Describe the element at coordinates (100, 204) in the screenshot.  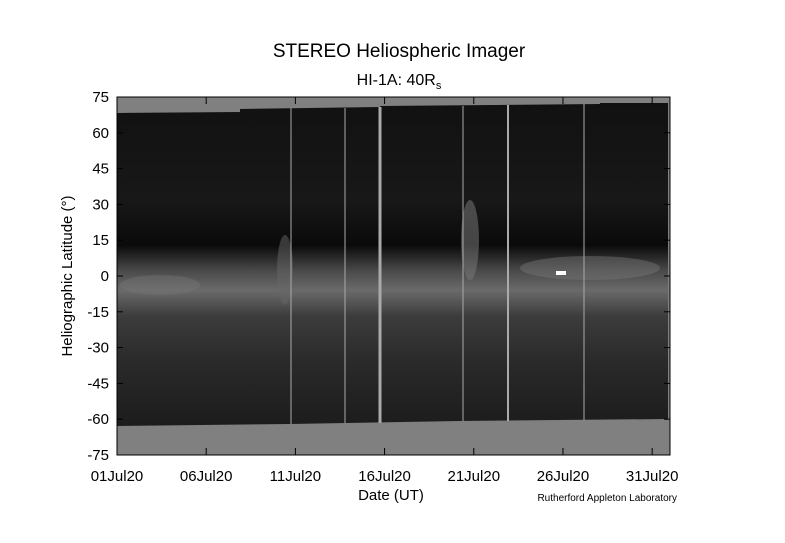
I see `y-tick-label: 30` at that location.